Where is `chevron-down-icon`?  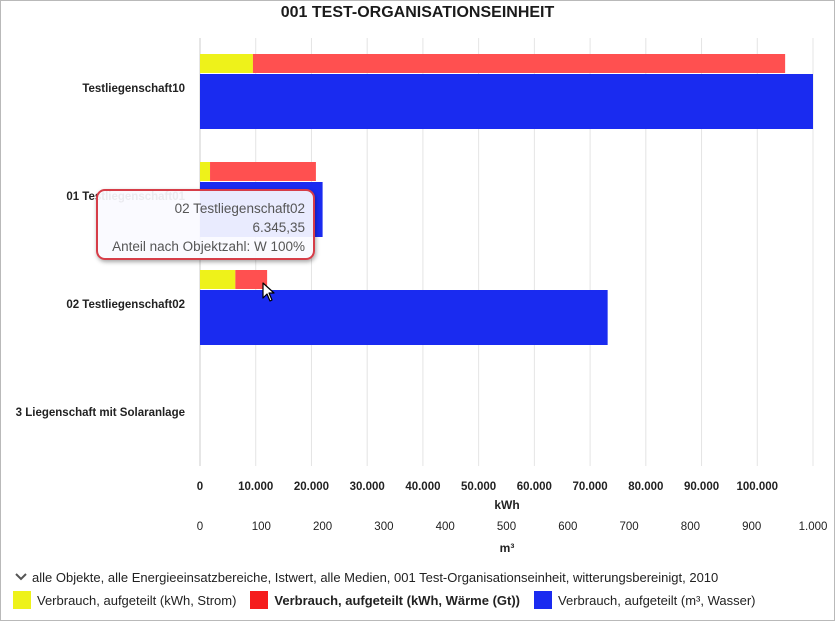 chevron-down-icon is located at coordinates (21, 577).